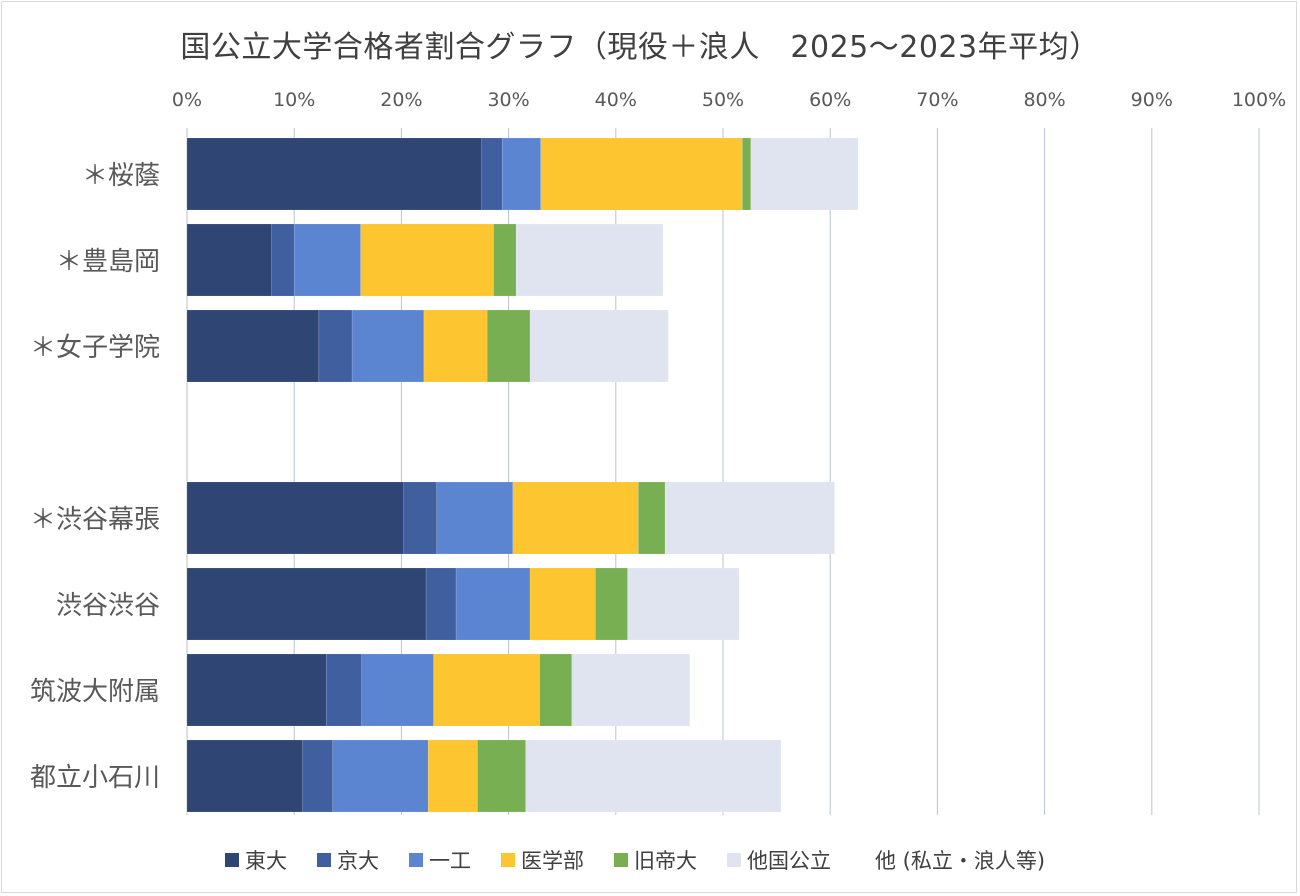 Image resolution: width=1300 pixels, height=896 pixels. I want to click on x-tick-label: 100%, so click(1259, 100).